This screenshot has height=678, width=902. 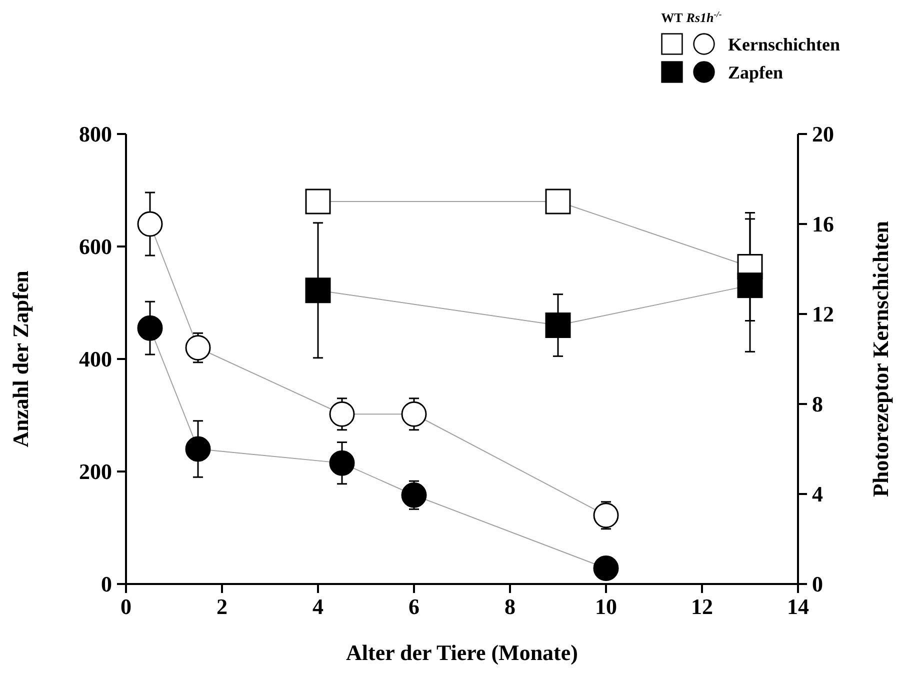 What do you see at coordinates (823, 224) in the screenshot?
I see `y2-tick-label: 16` at bounding box center [823, 224].